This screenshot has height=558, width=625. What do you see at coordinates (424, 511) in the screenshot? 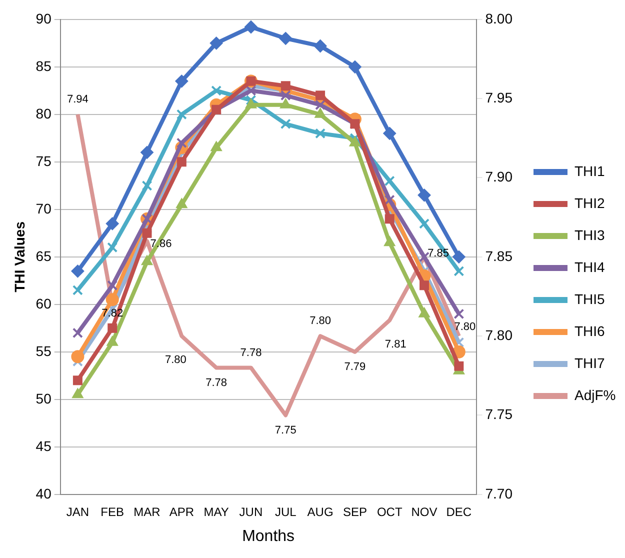
I see `x-tick-label: NOV` at bounding box center [424, 511].